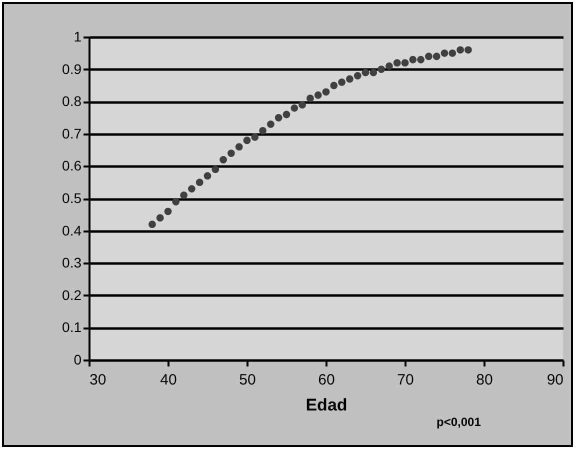  Describe the element at coordinates (72, 68) in the screenshot. I see `y-tick-label: 0.9` at that location.